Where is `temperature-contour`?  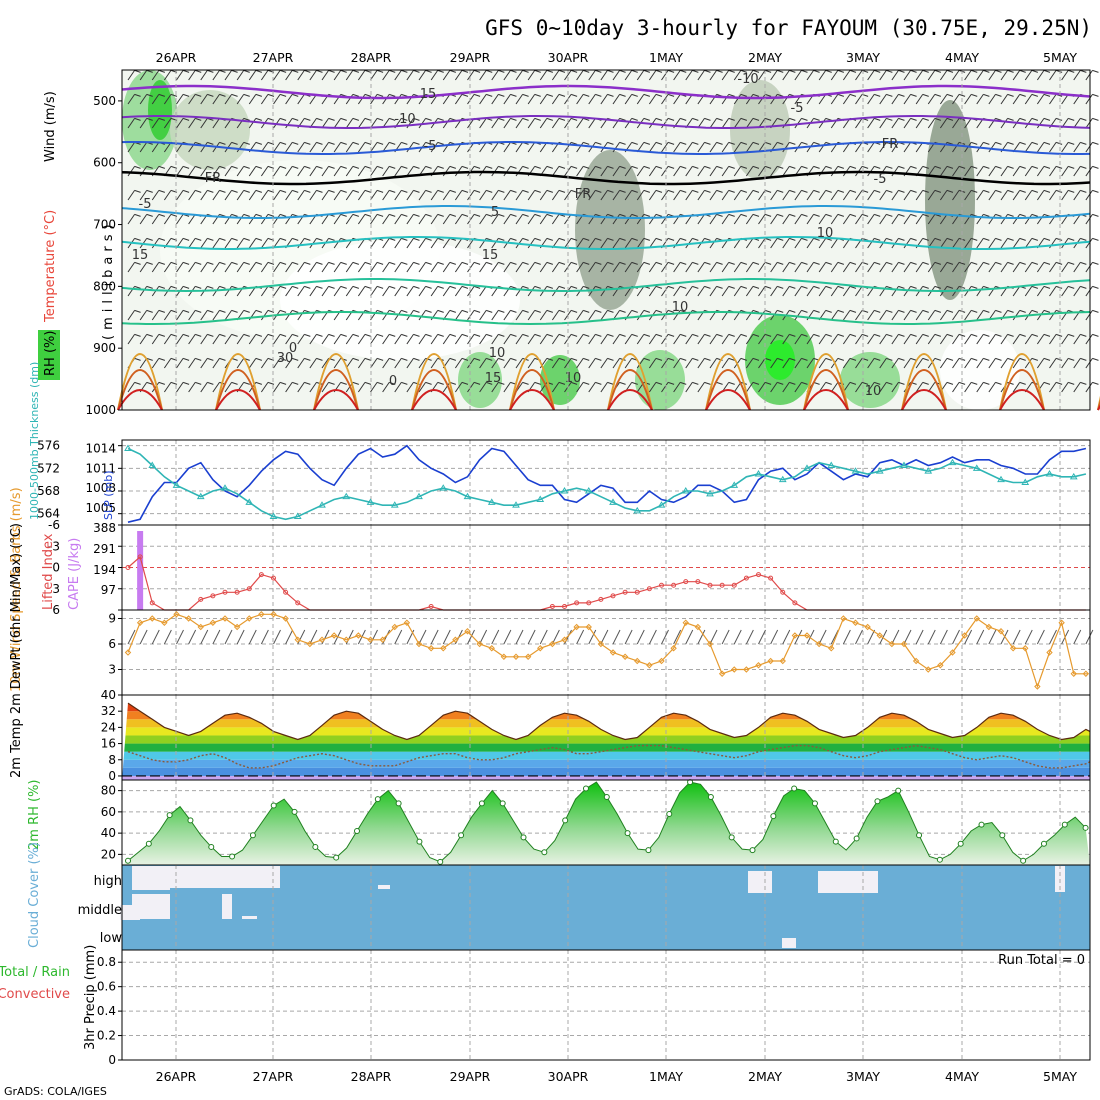
temperature-contour is located at coordinates (606, 243).